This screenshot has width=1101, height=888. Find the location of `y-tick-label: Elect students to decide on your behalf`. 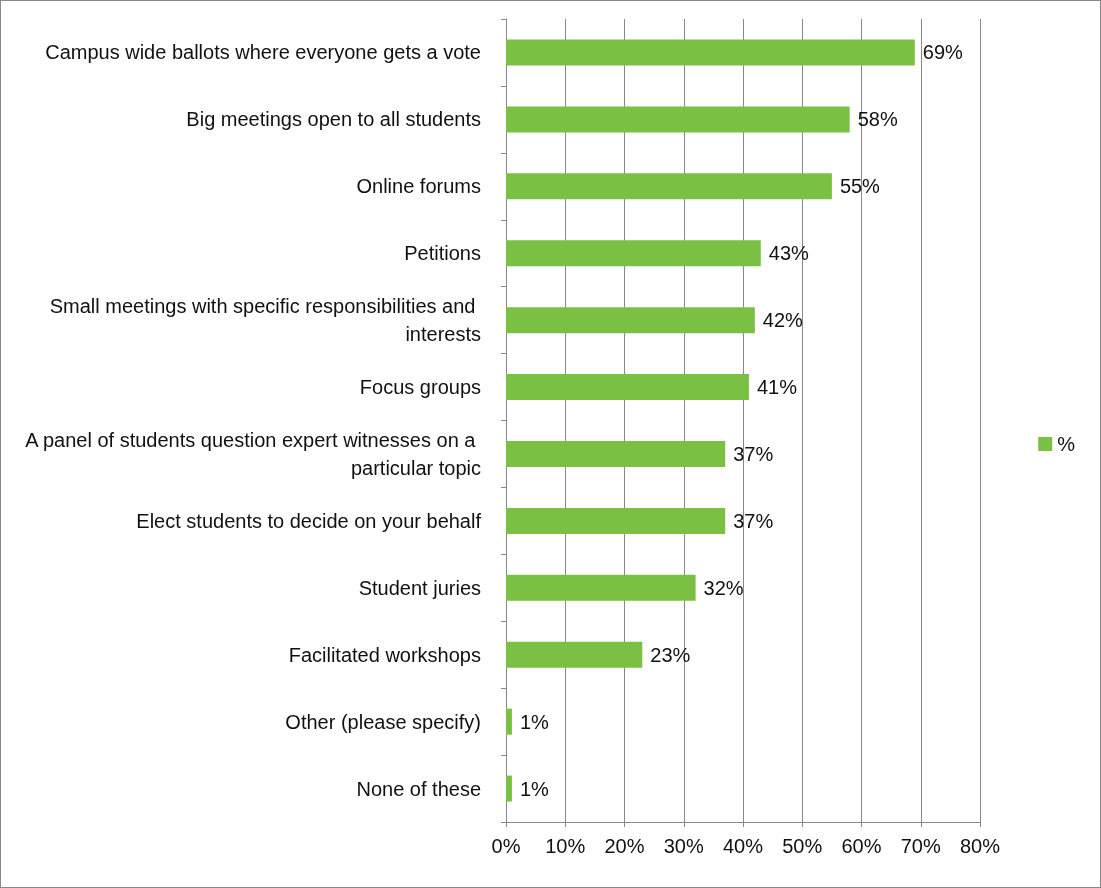

y-tick-label: Elect students to decide on your behalf is located at coordinates (309, 520).